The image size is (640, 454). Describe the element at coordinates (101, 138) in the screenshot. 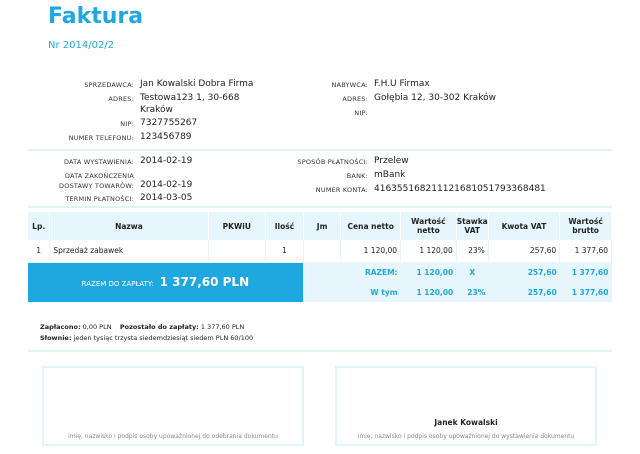

I see `label: NUMER TELEFONU:` at that location.